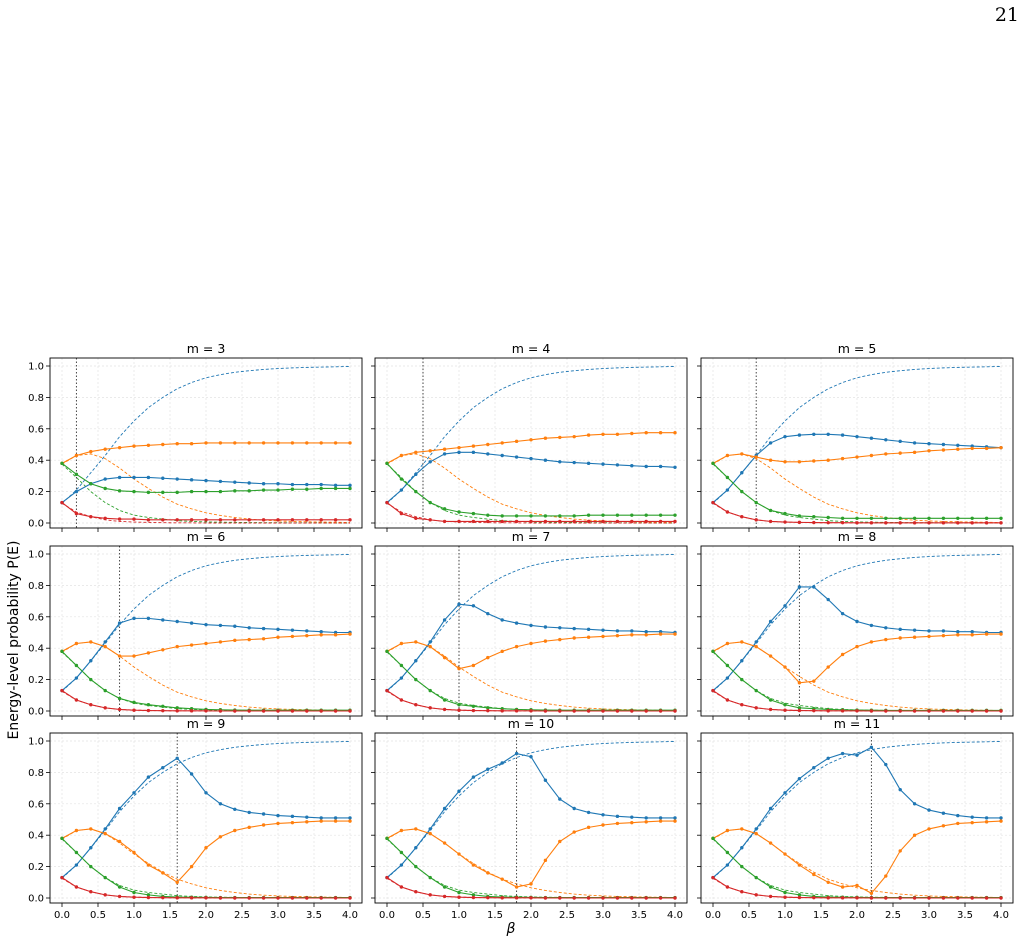 Image resolution: width=1025 pixels, height=943 pixels. I want to click on y-tick-label: 0.8, so click(36, 773).